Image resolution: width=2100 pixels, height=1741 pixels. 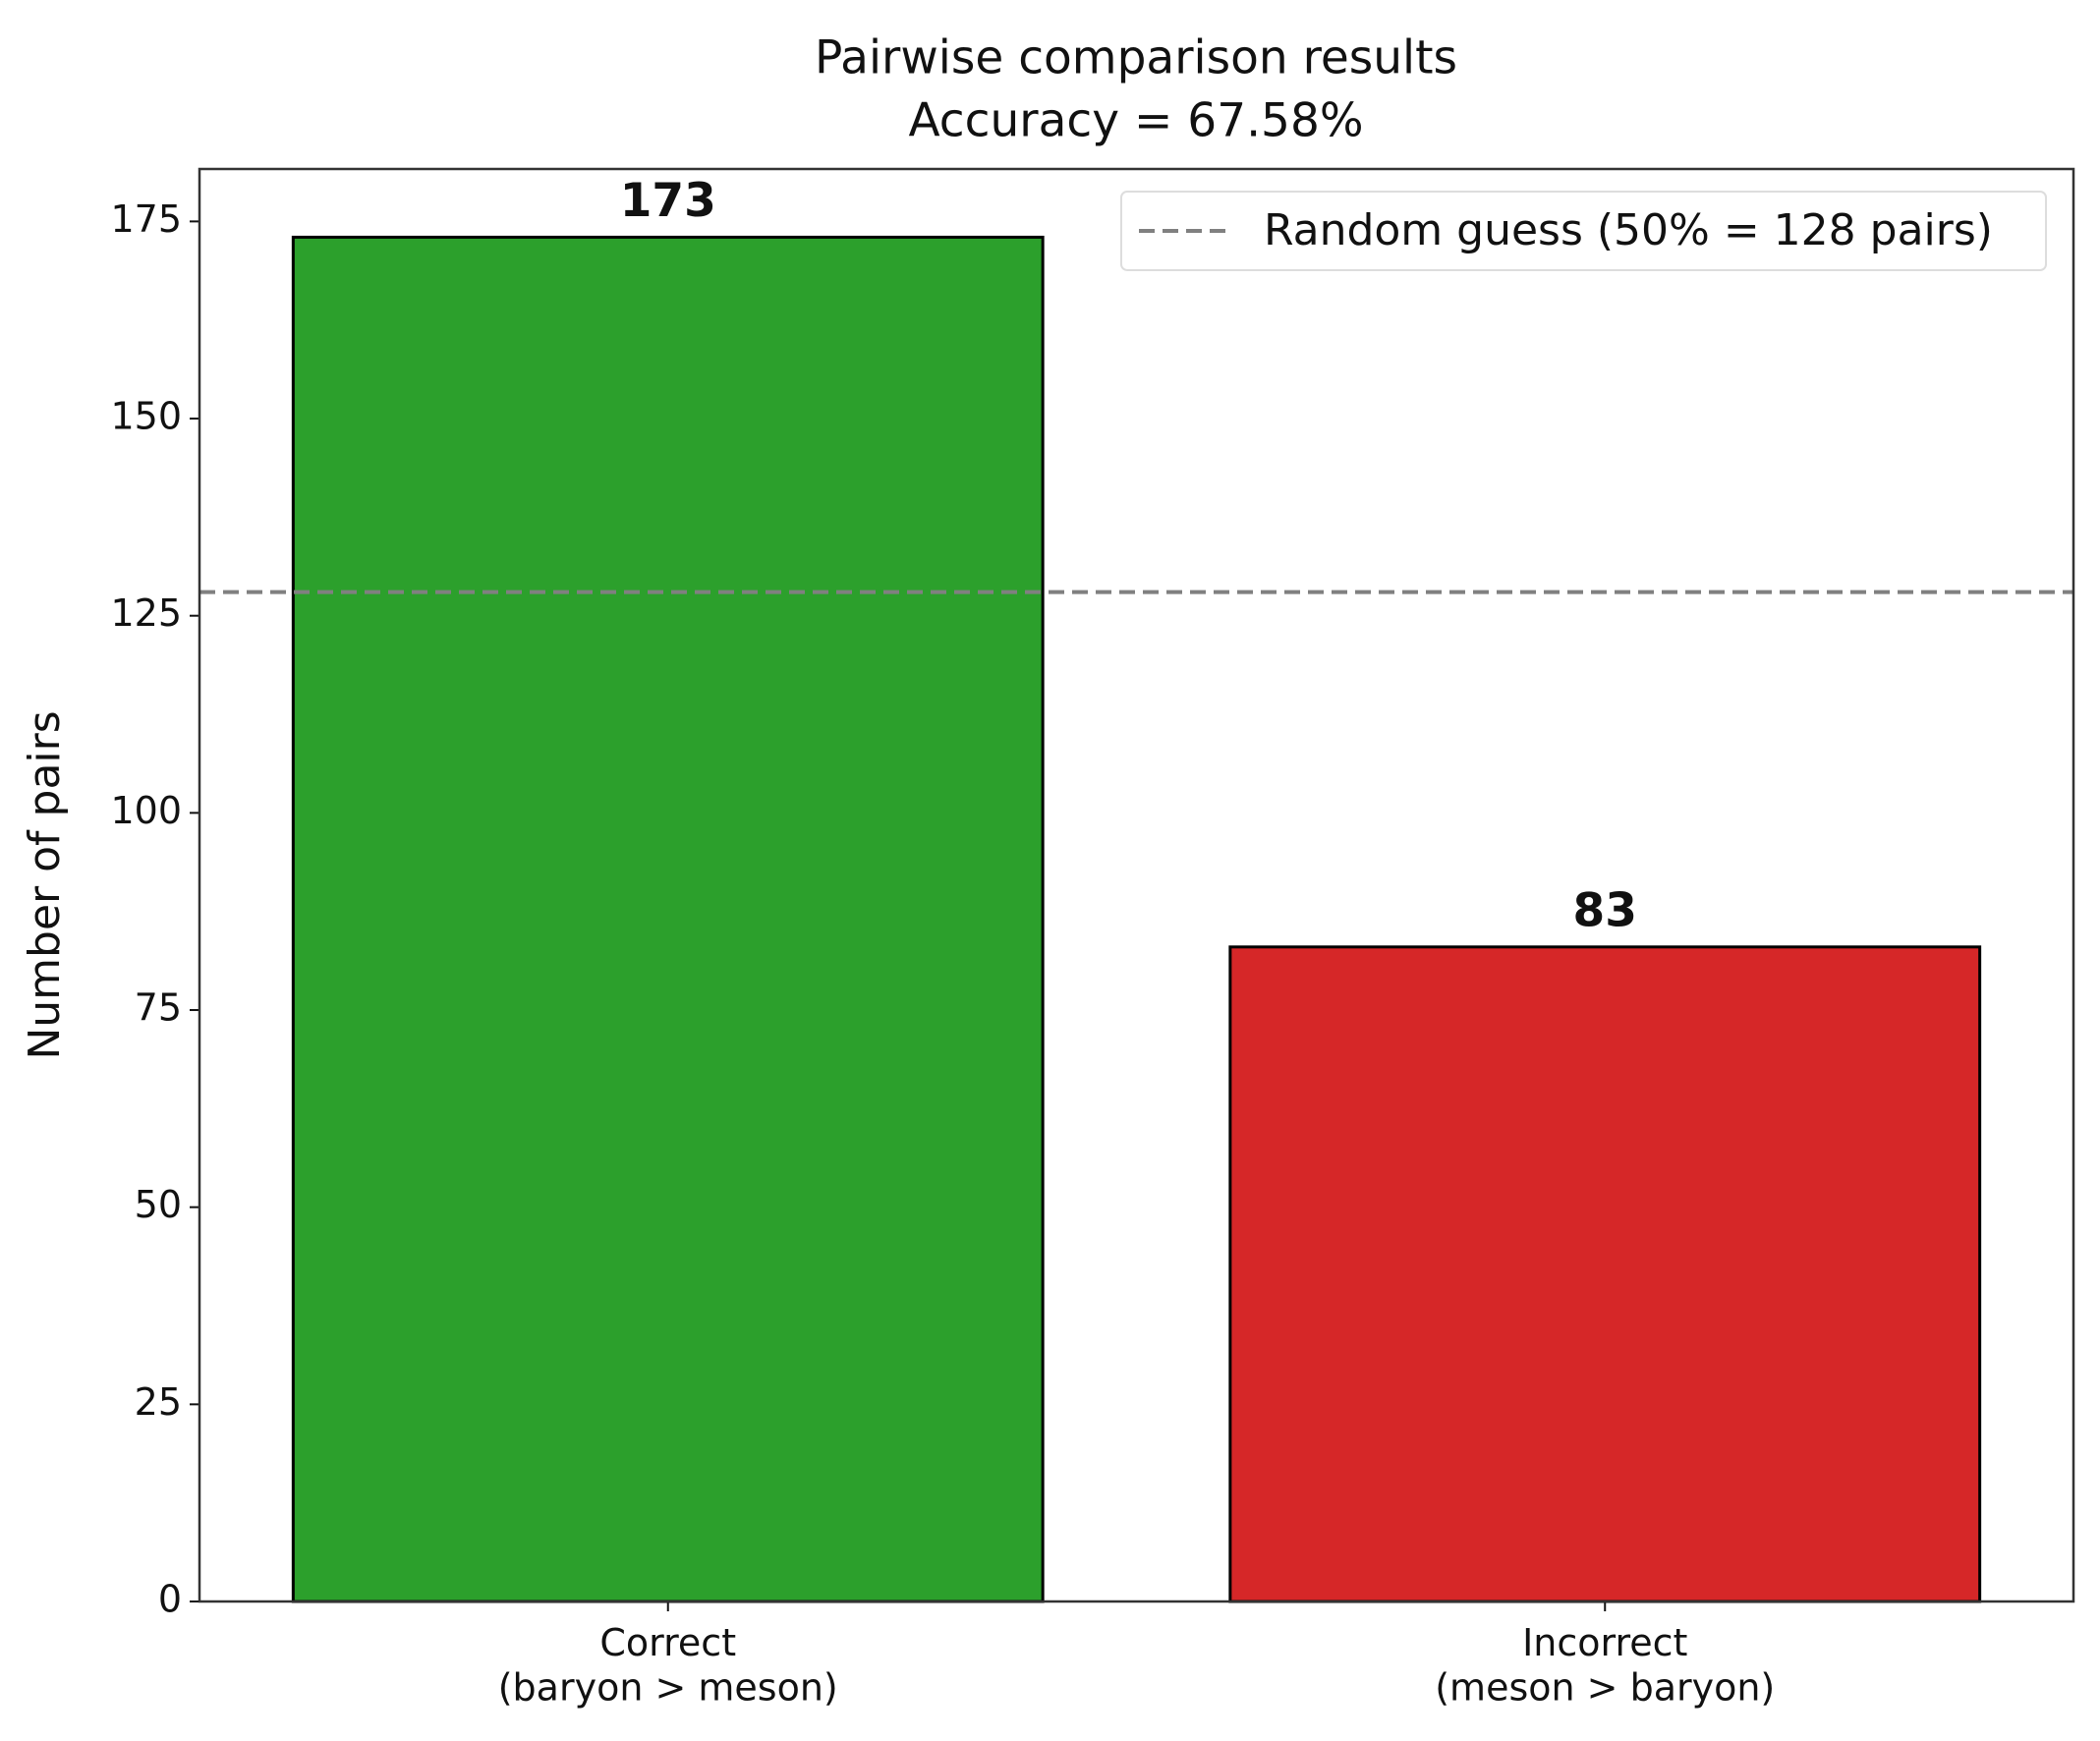 I want to click on value-label: 173, so click(x=668, y=201).